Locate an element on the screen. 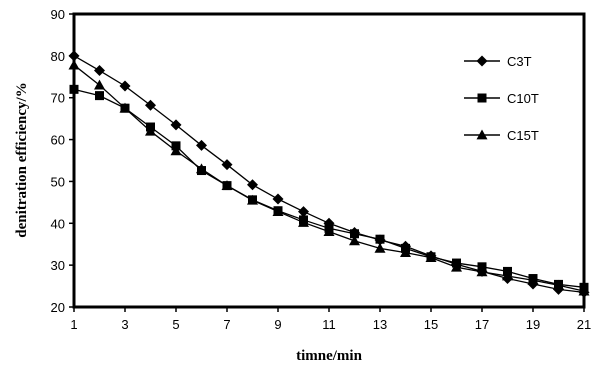  legend-item-c10t: C10T is located at coordinates (501, 98).